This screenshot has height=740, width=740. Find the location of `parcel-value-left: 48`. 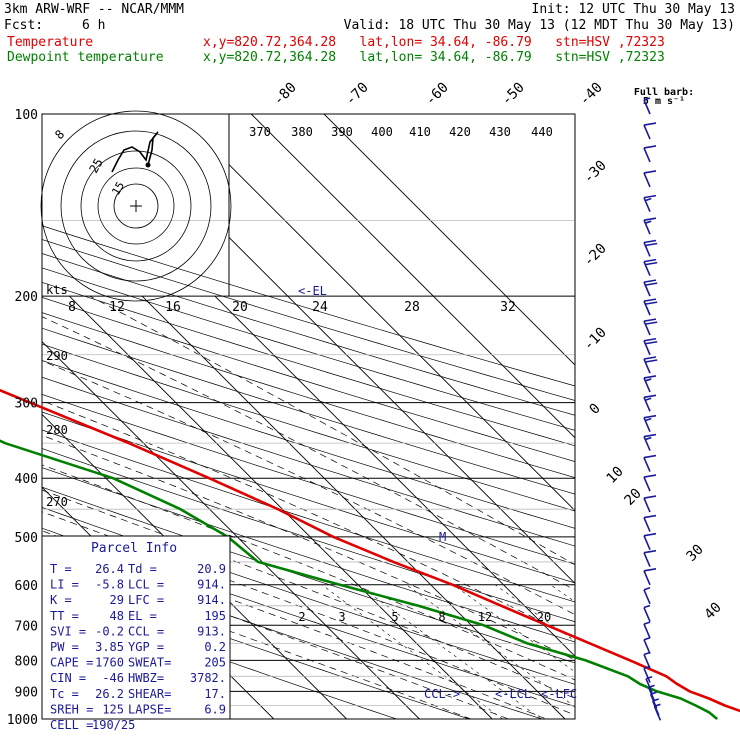

parcel-value-left: 48 is located at coordinates (117, 616).